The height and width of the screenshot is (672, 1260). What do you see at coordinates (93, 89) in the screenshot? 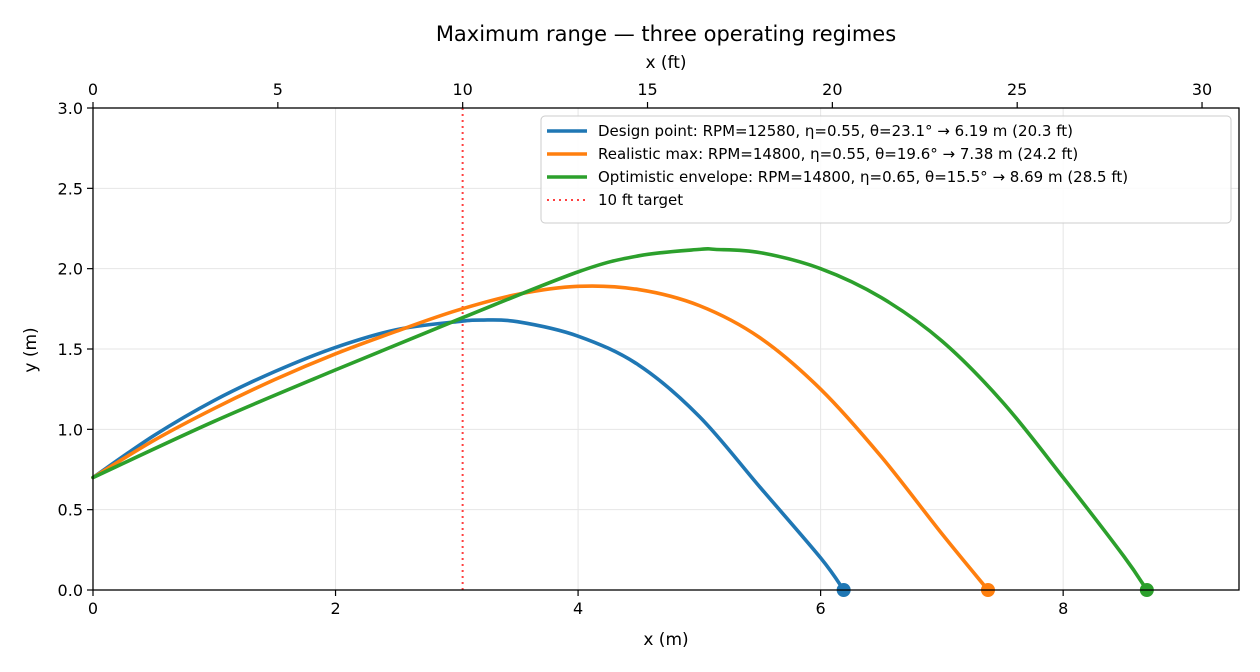
I see `x2-tick-label: 0` at bounding box center [93, 89].